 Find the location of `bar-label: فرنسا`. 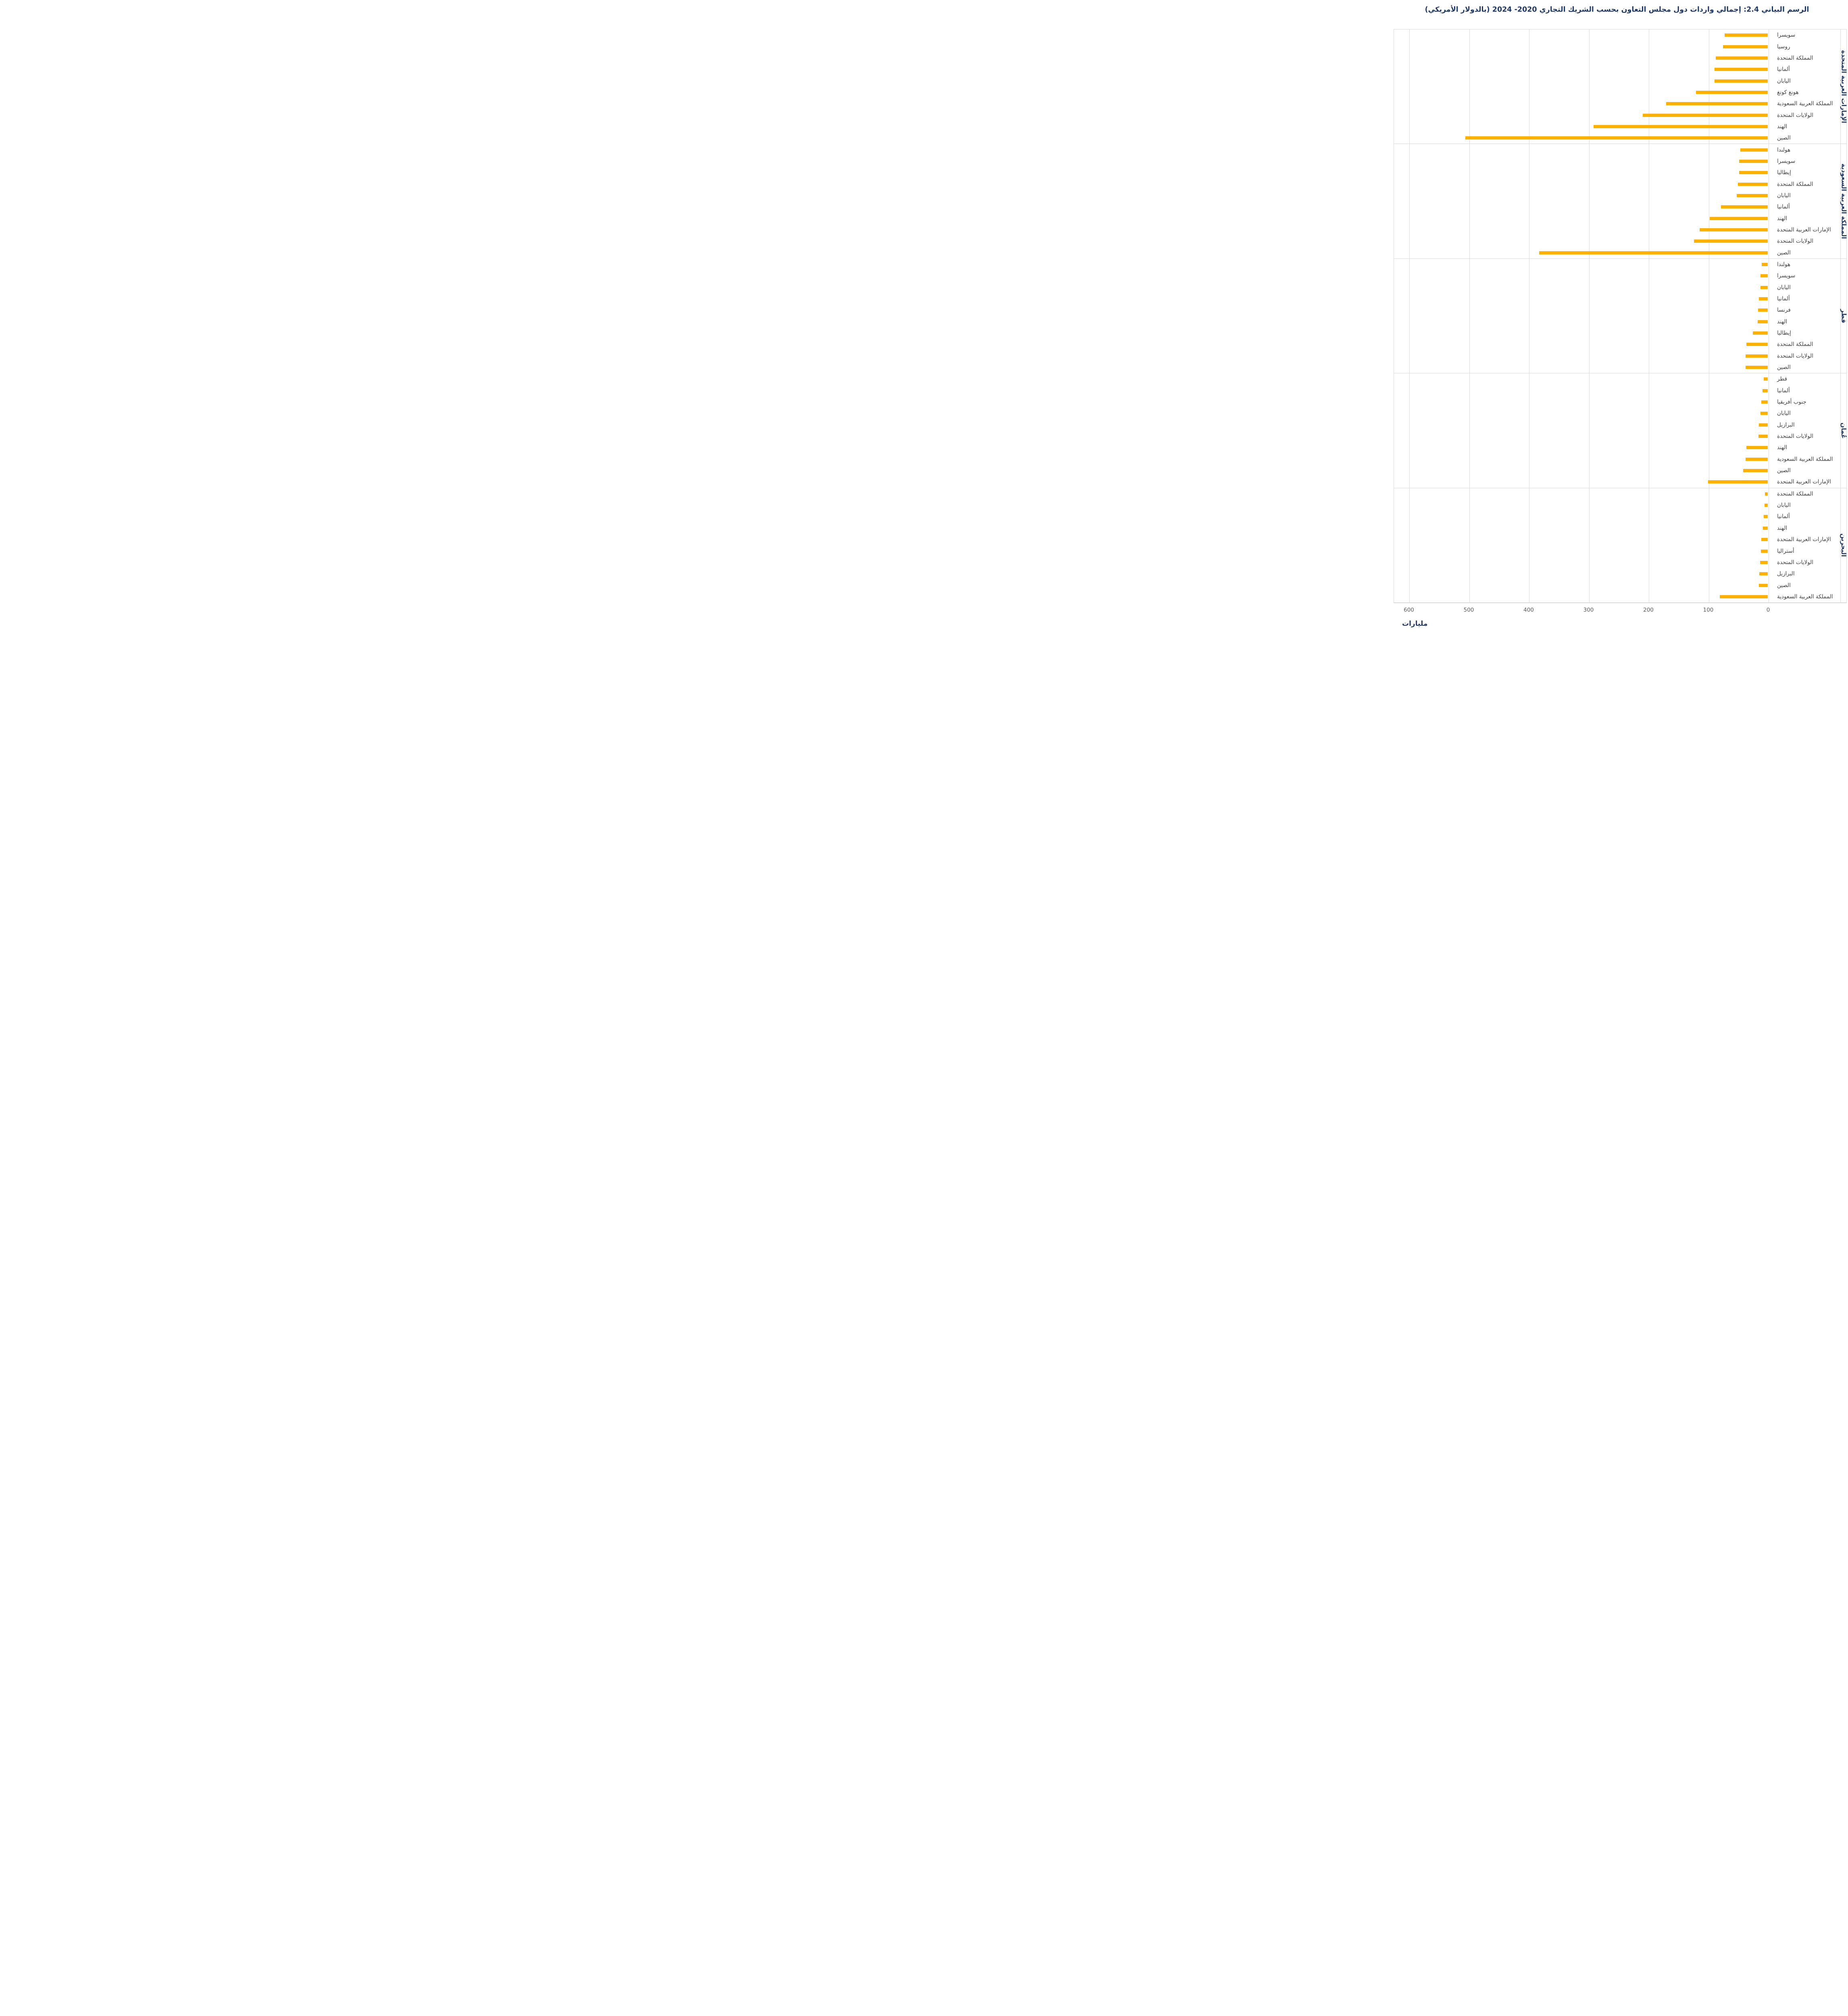

bar-label: فرنسا is located at coordinates (1784, 310).